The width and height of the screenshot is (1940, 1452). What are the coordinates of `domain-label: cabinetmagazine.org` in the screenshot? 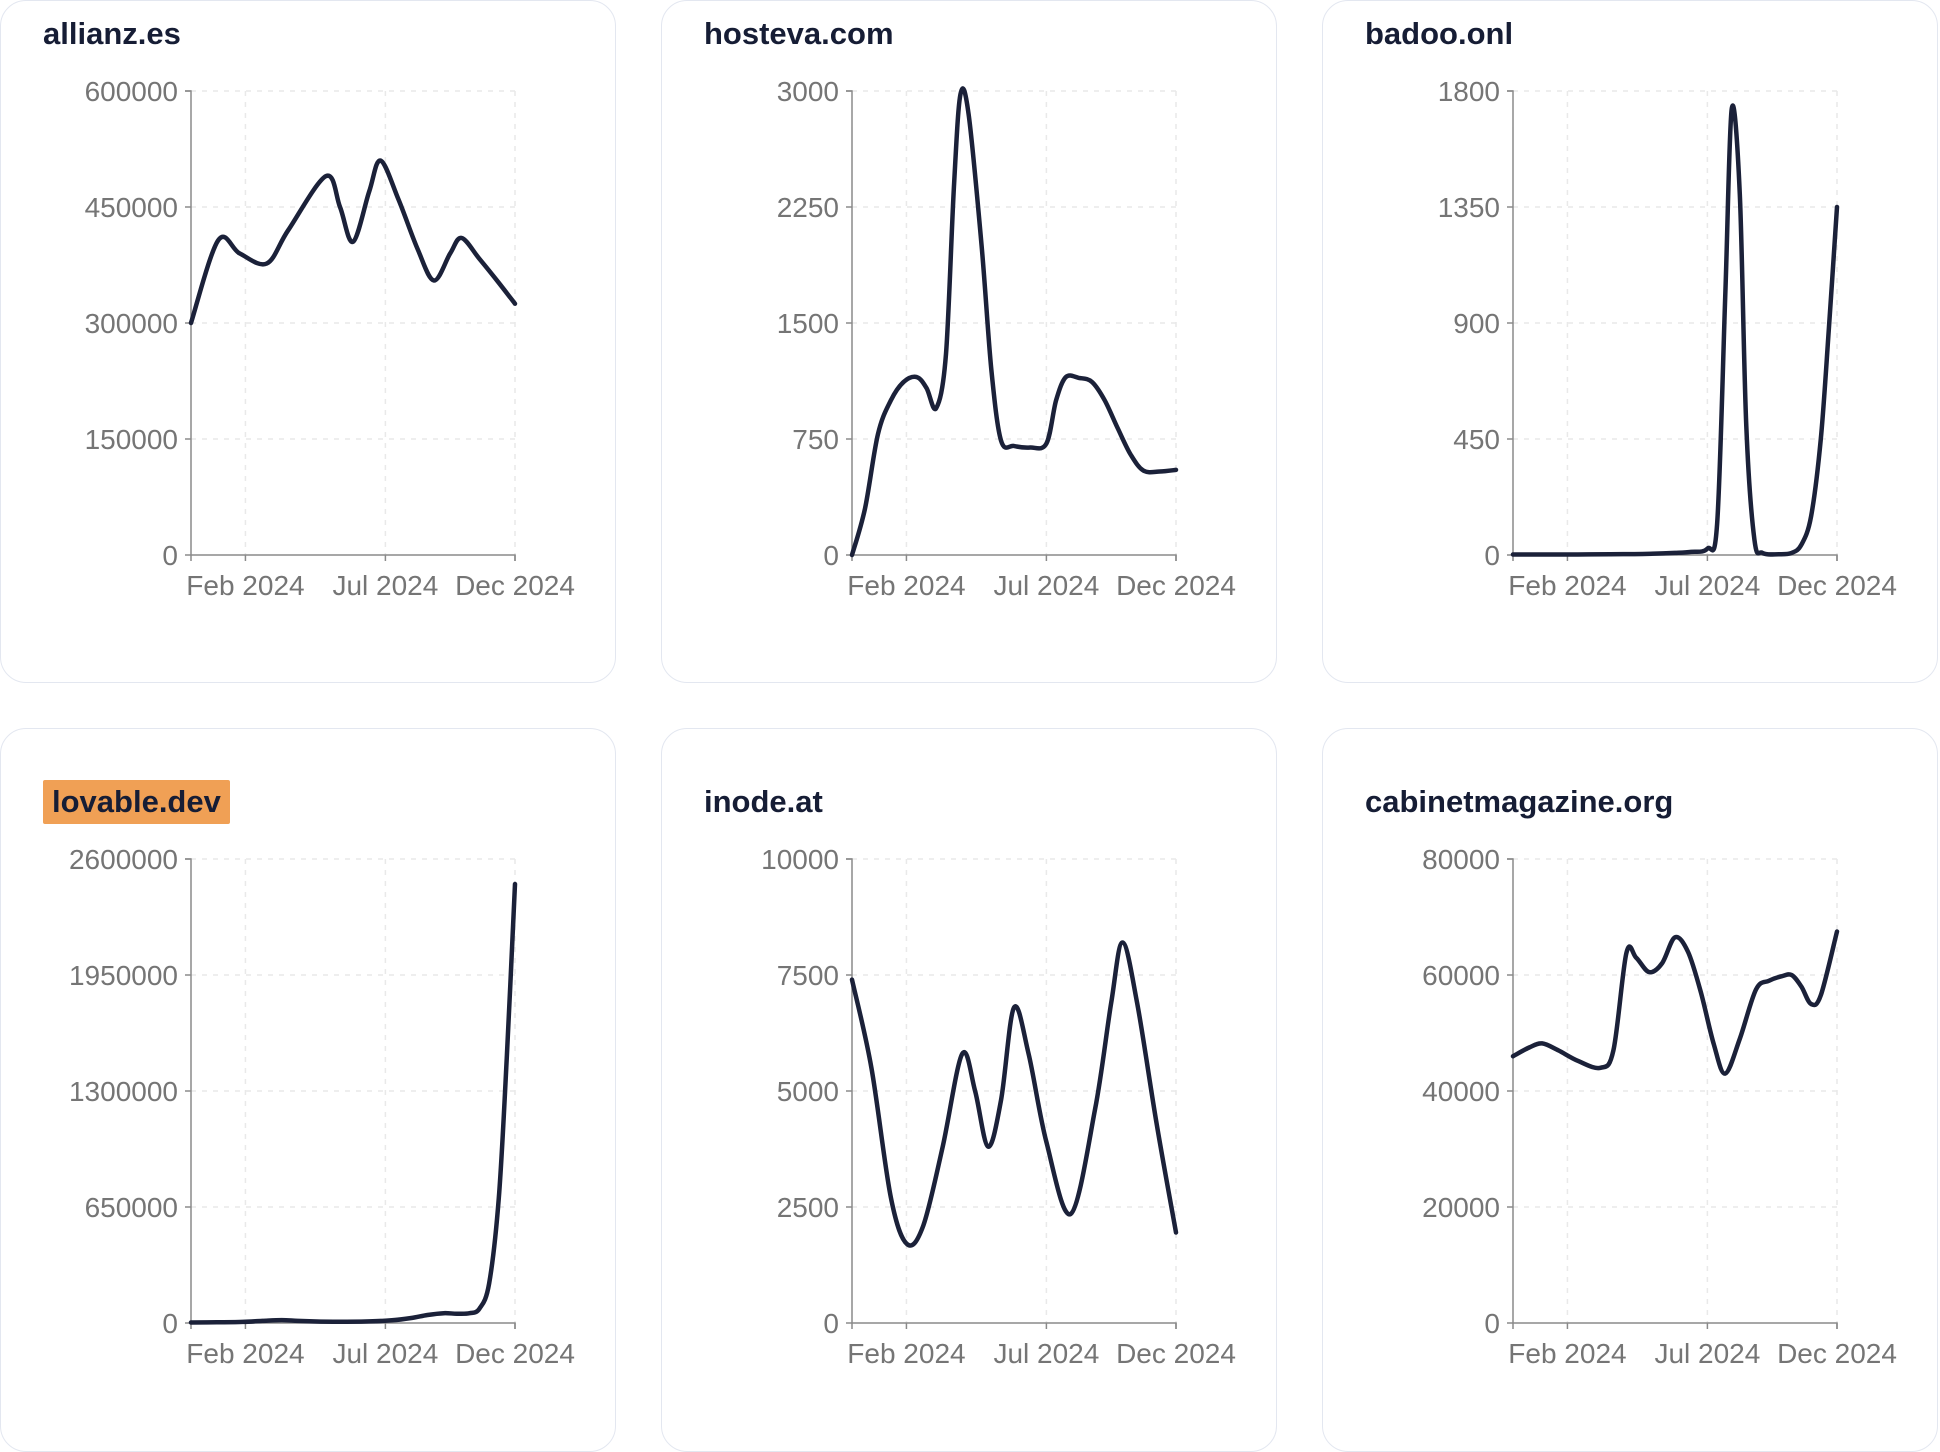 It's located at (1519, 801).